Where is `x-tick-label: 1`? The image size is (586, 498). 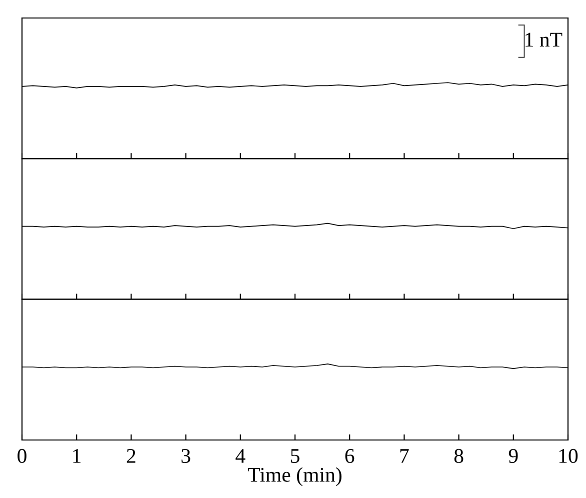
x-tick-label: 1 is located at coordinates (77, 456).